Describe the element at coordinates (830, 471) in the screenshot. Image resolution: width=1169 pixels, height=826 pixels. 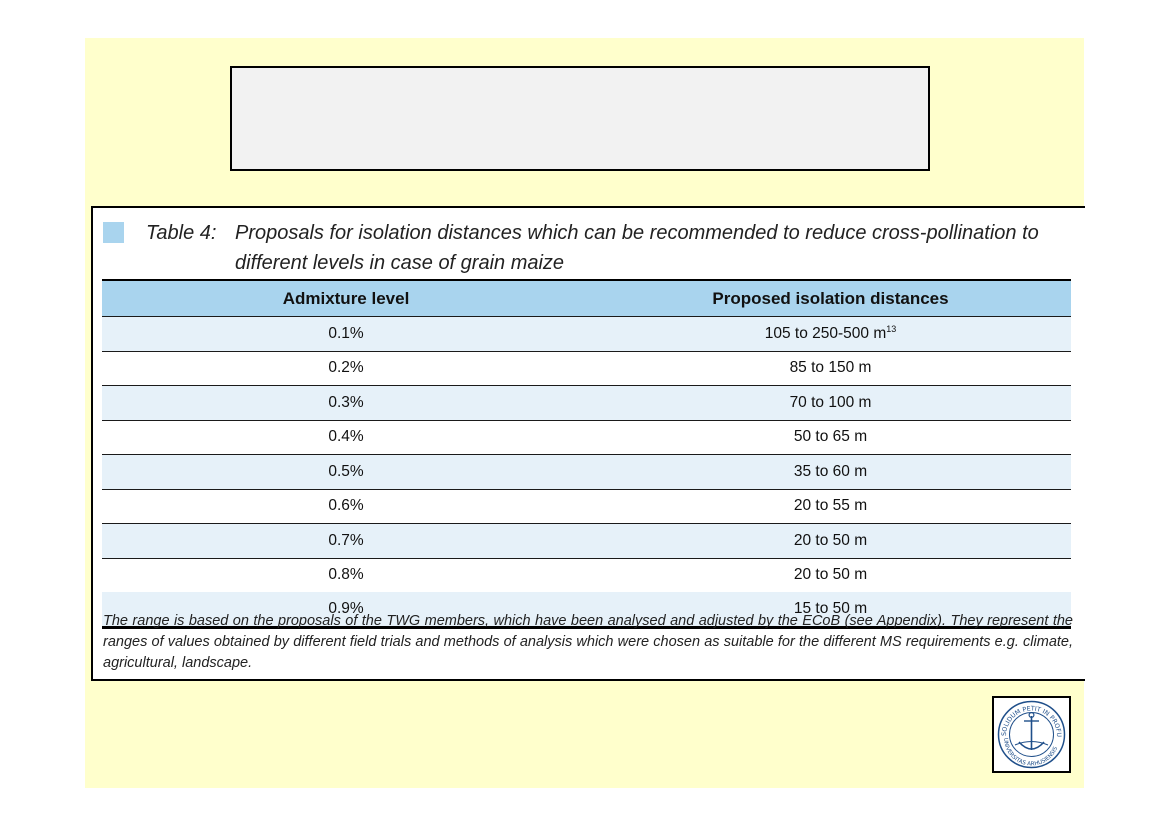
I see `distance-cell: 35 to 60 m` at that location.